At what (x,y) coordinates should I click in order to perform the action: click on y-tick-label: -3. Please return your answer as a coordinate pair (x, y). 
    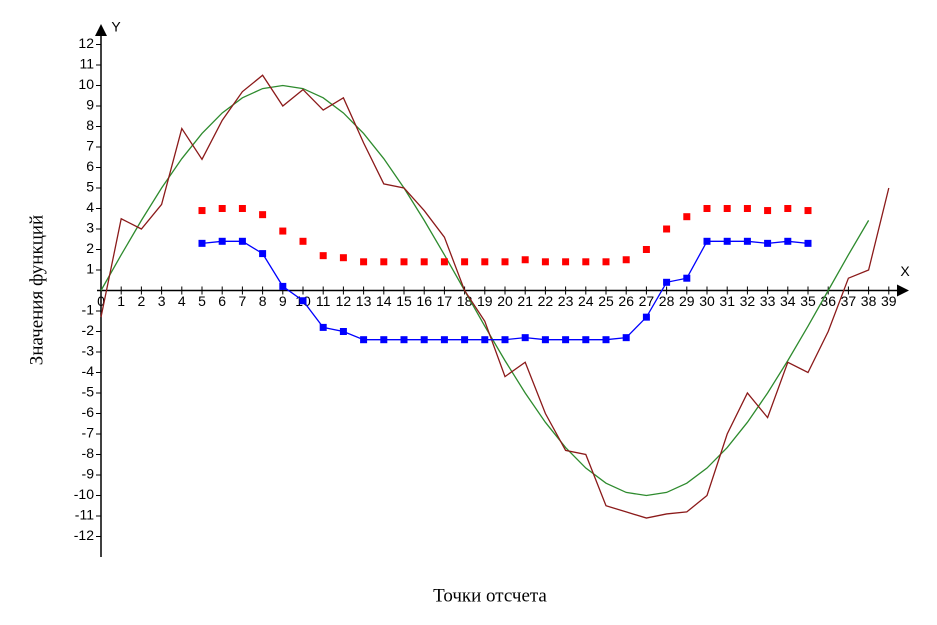
    Looking at the image, I should click on (88, 351).